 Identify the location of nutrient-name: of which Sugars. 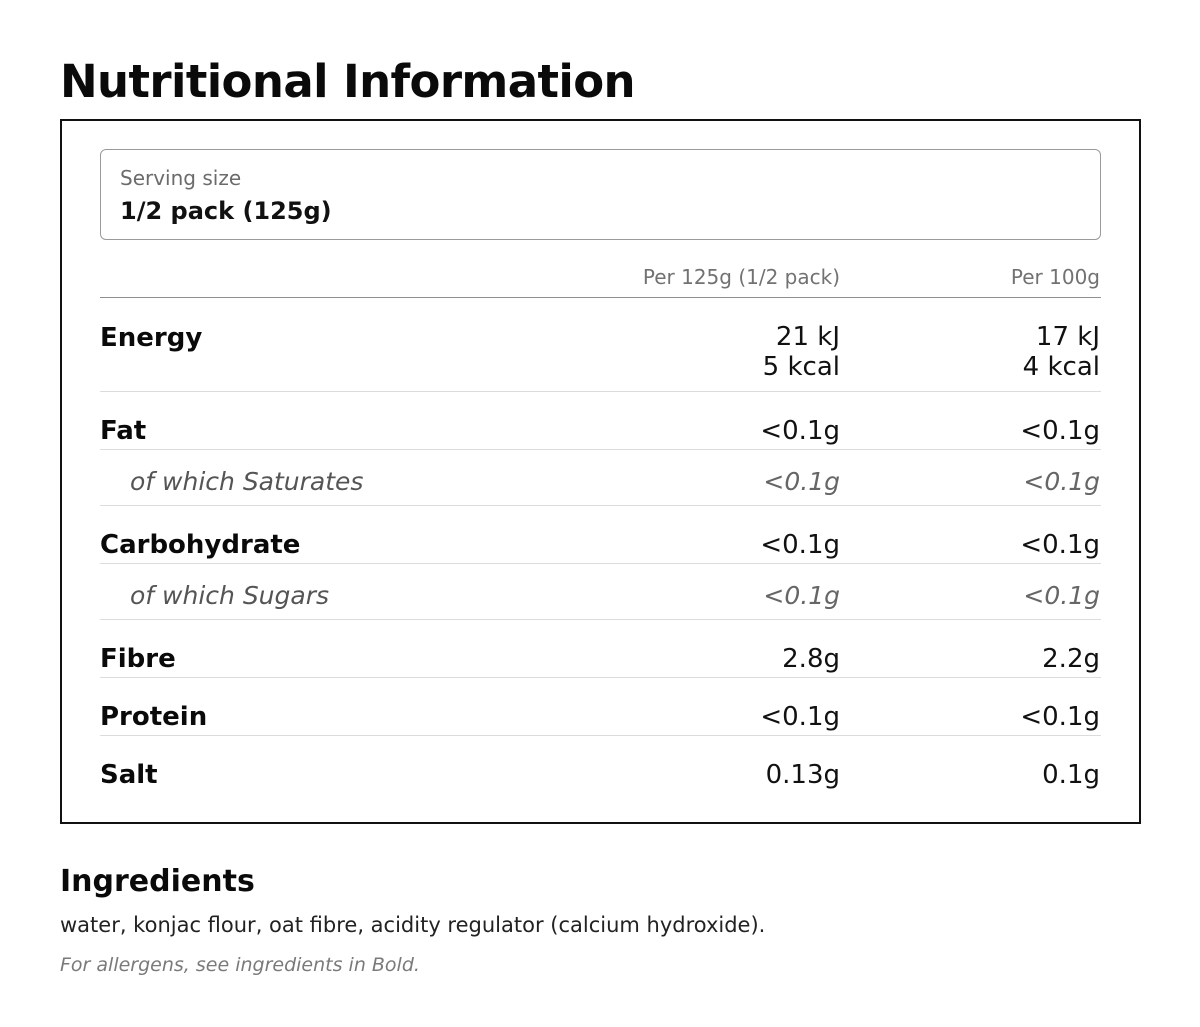
(230, 595).